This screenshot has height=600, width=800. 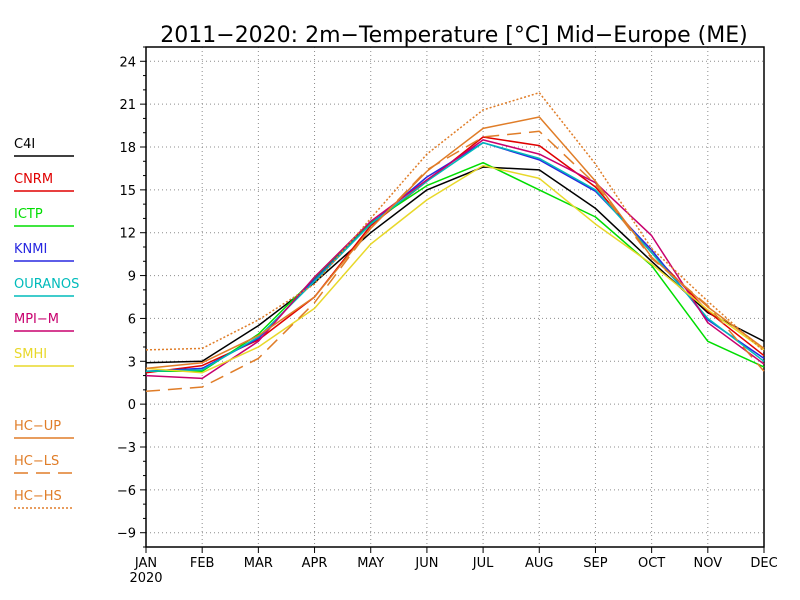 I want to click on x-tick-label: AUG, so click(x=539, y=563).